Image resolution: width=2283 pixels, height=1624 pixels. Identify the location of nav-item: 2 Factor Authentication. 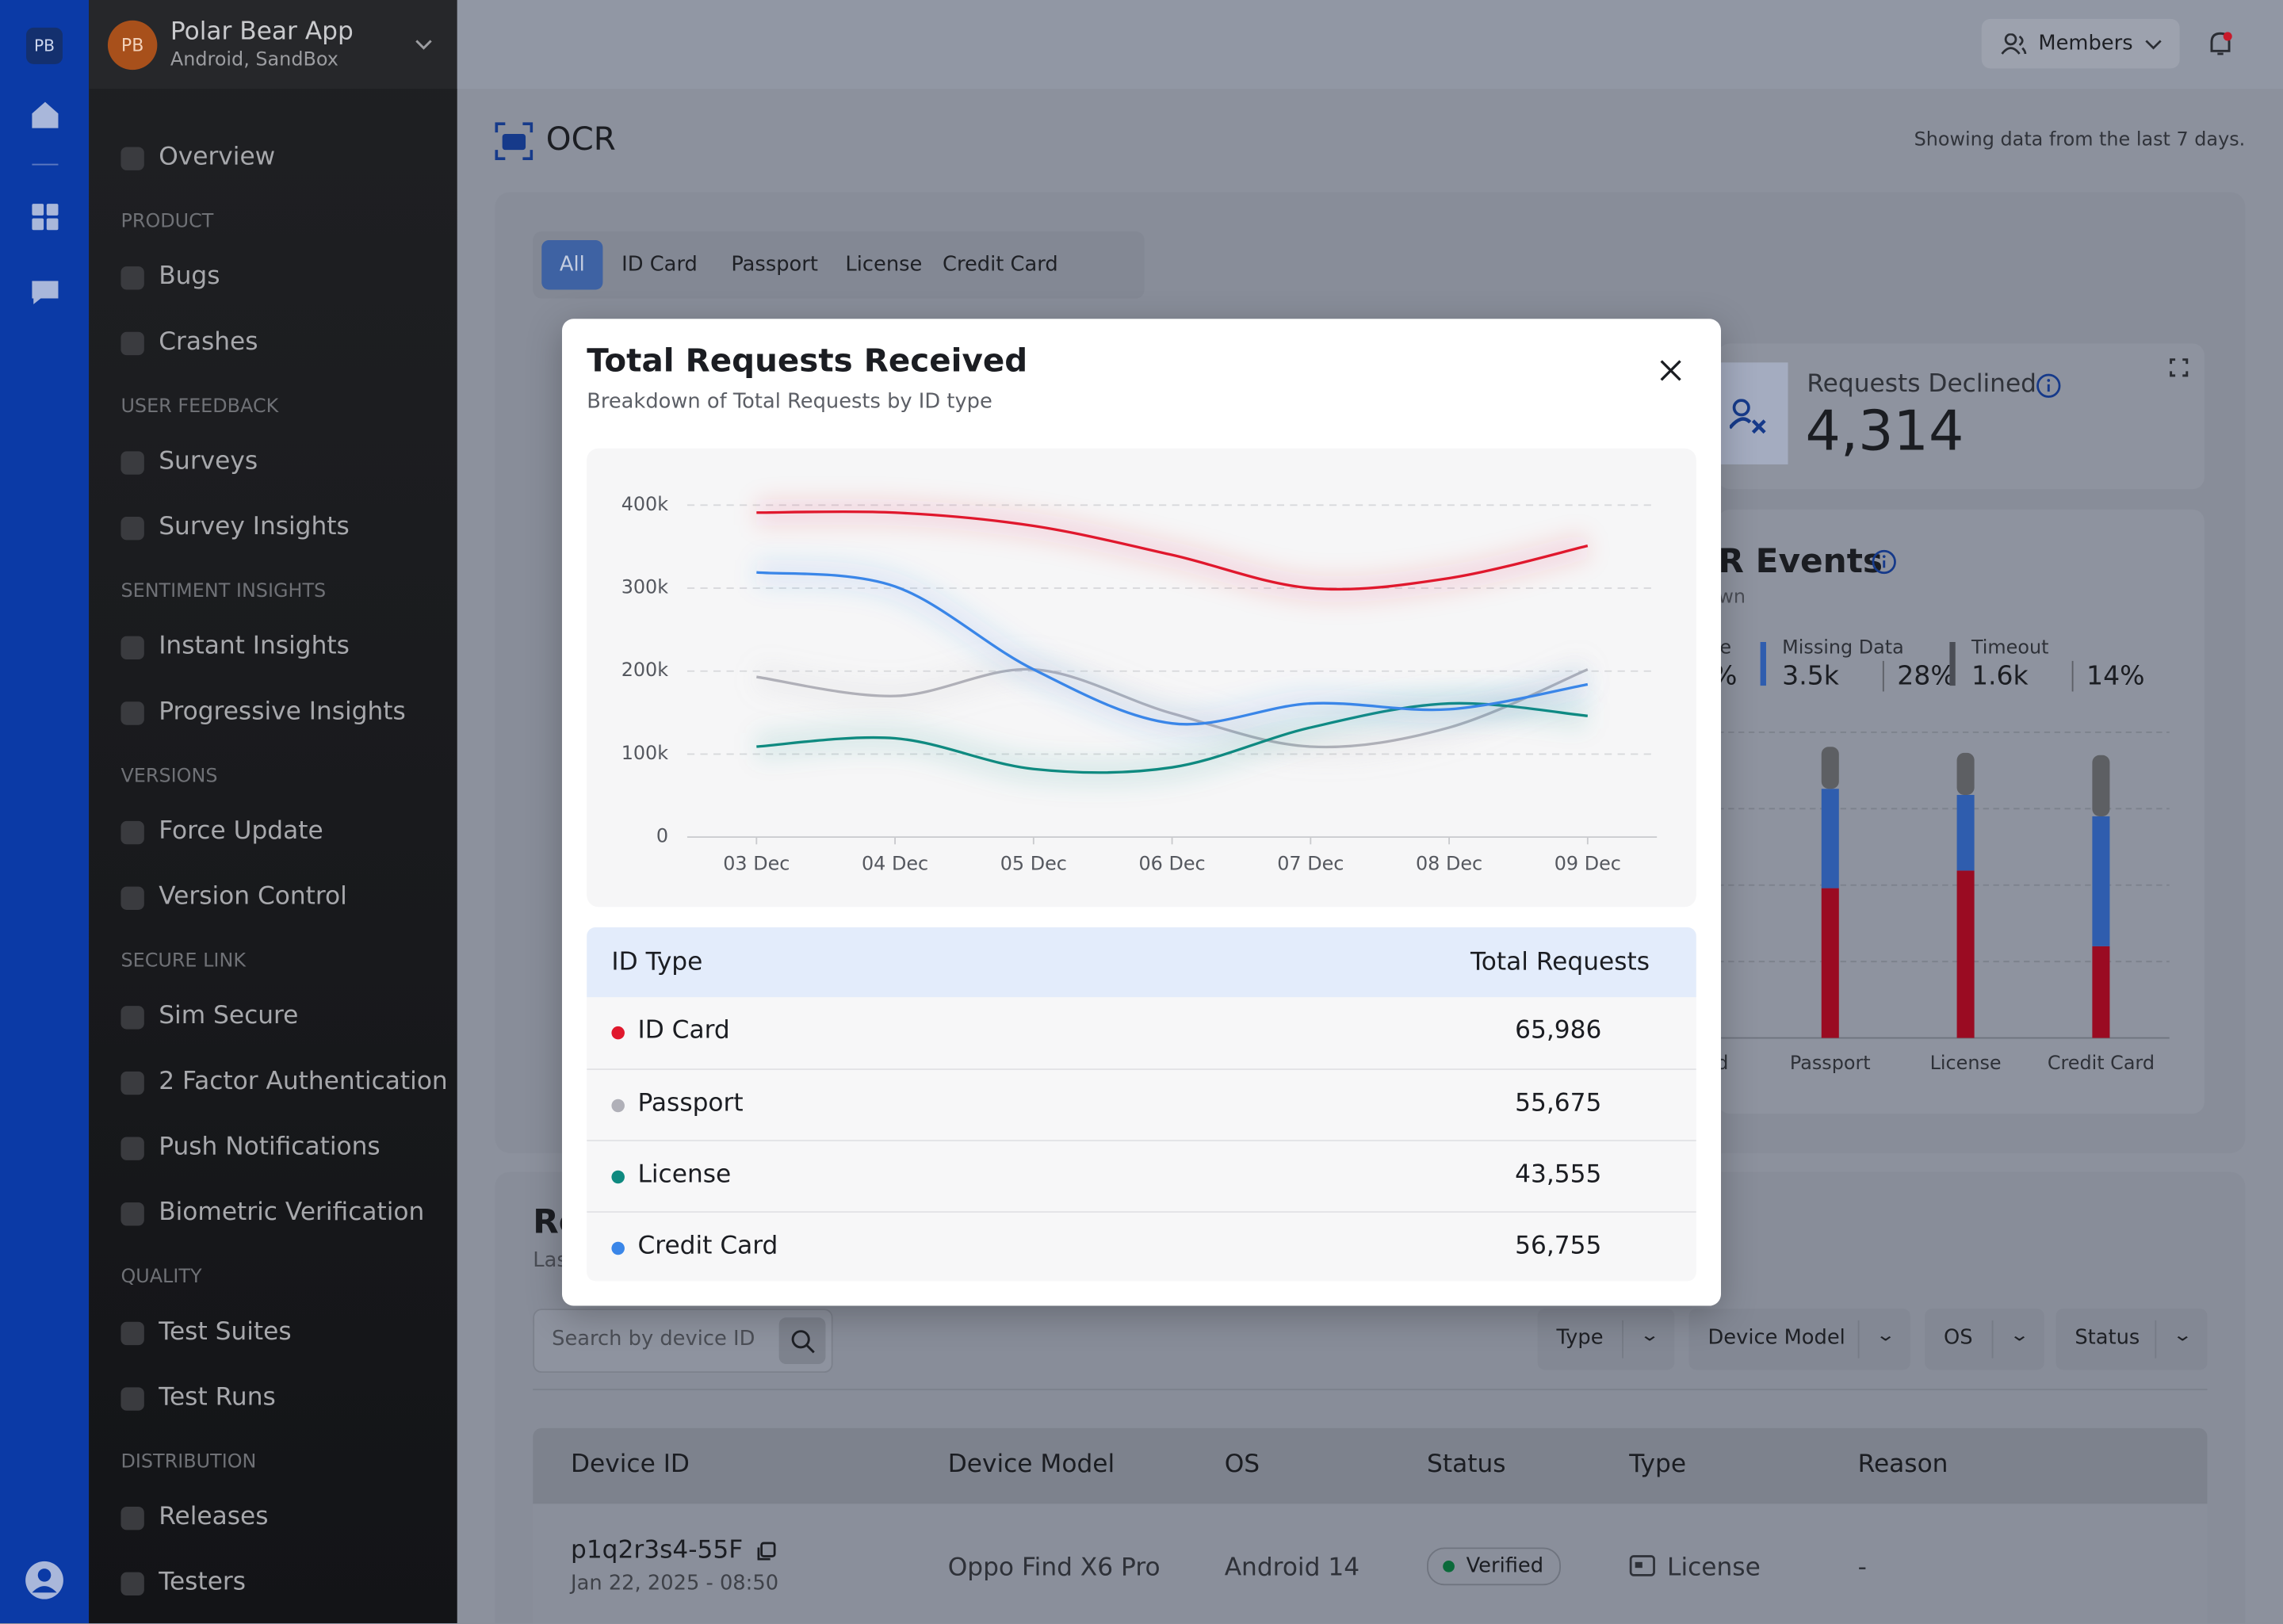
(303, 1082).